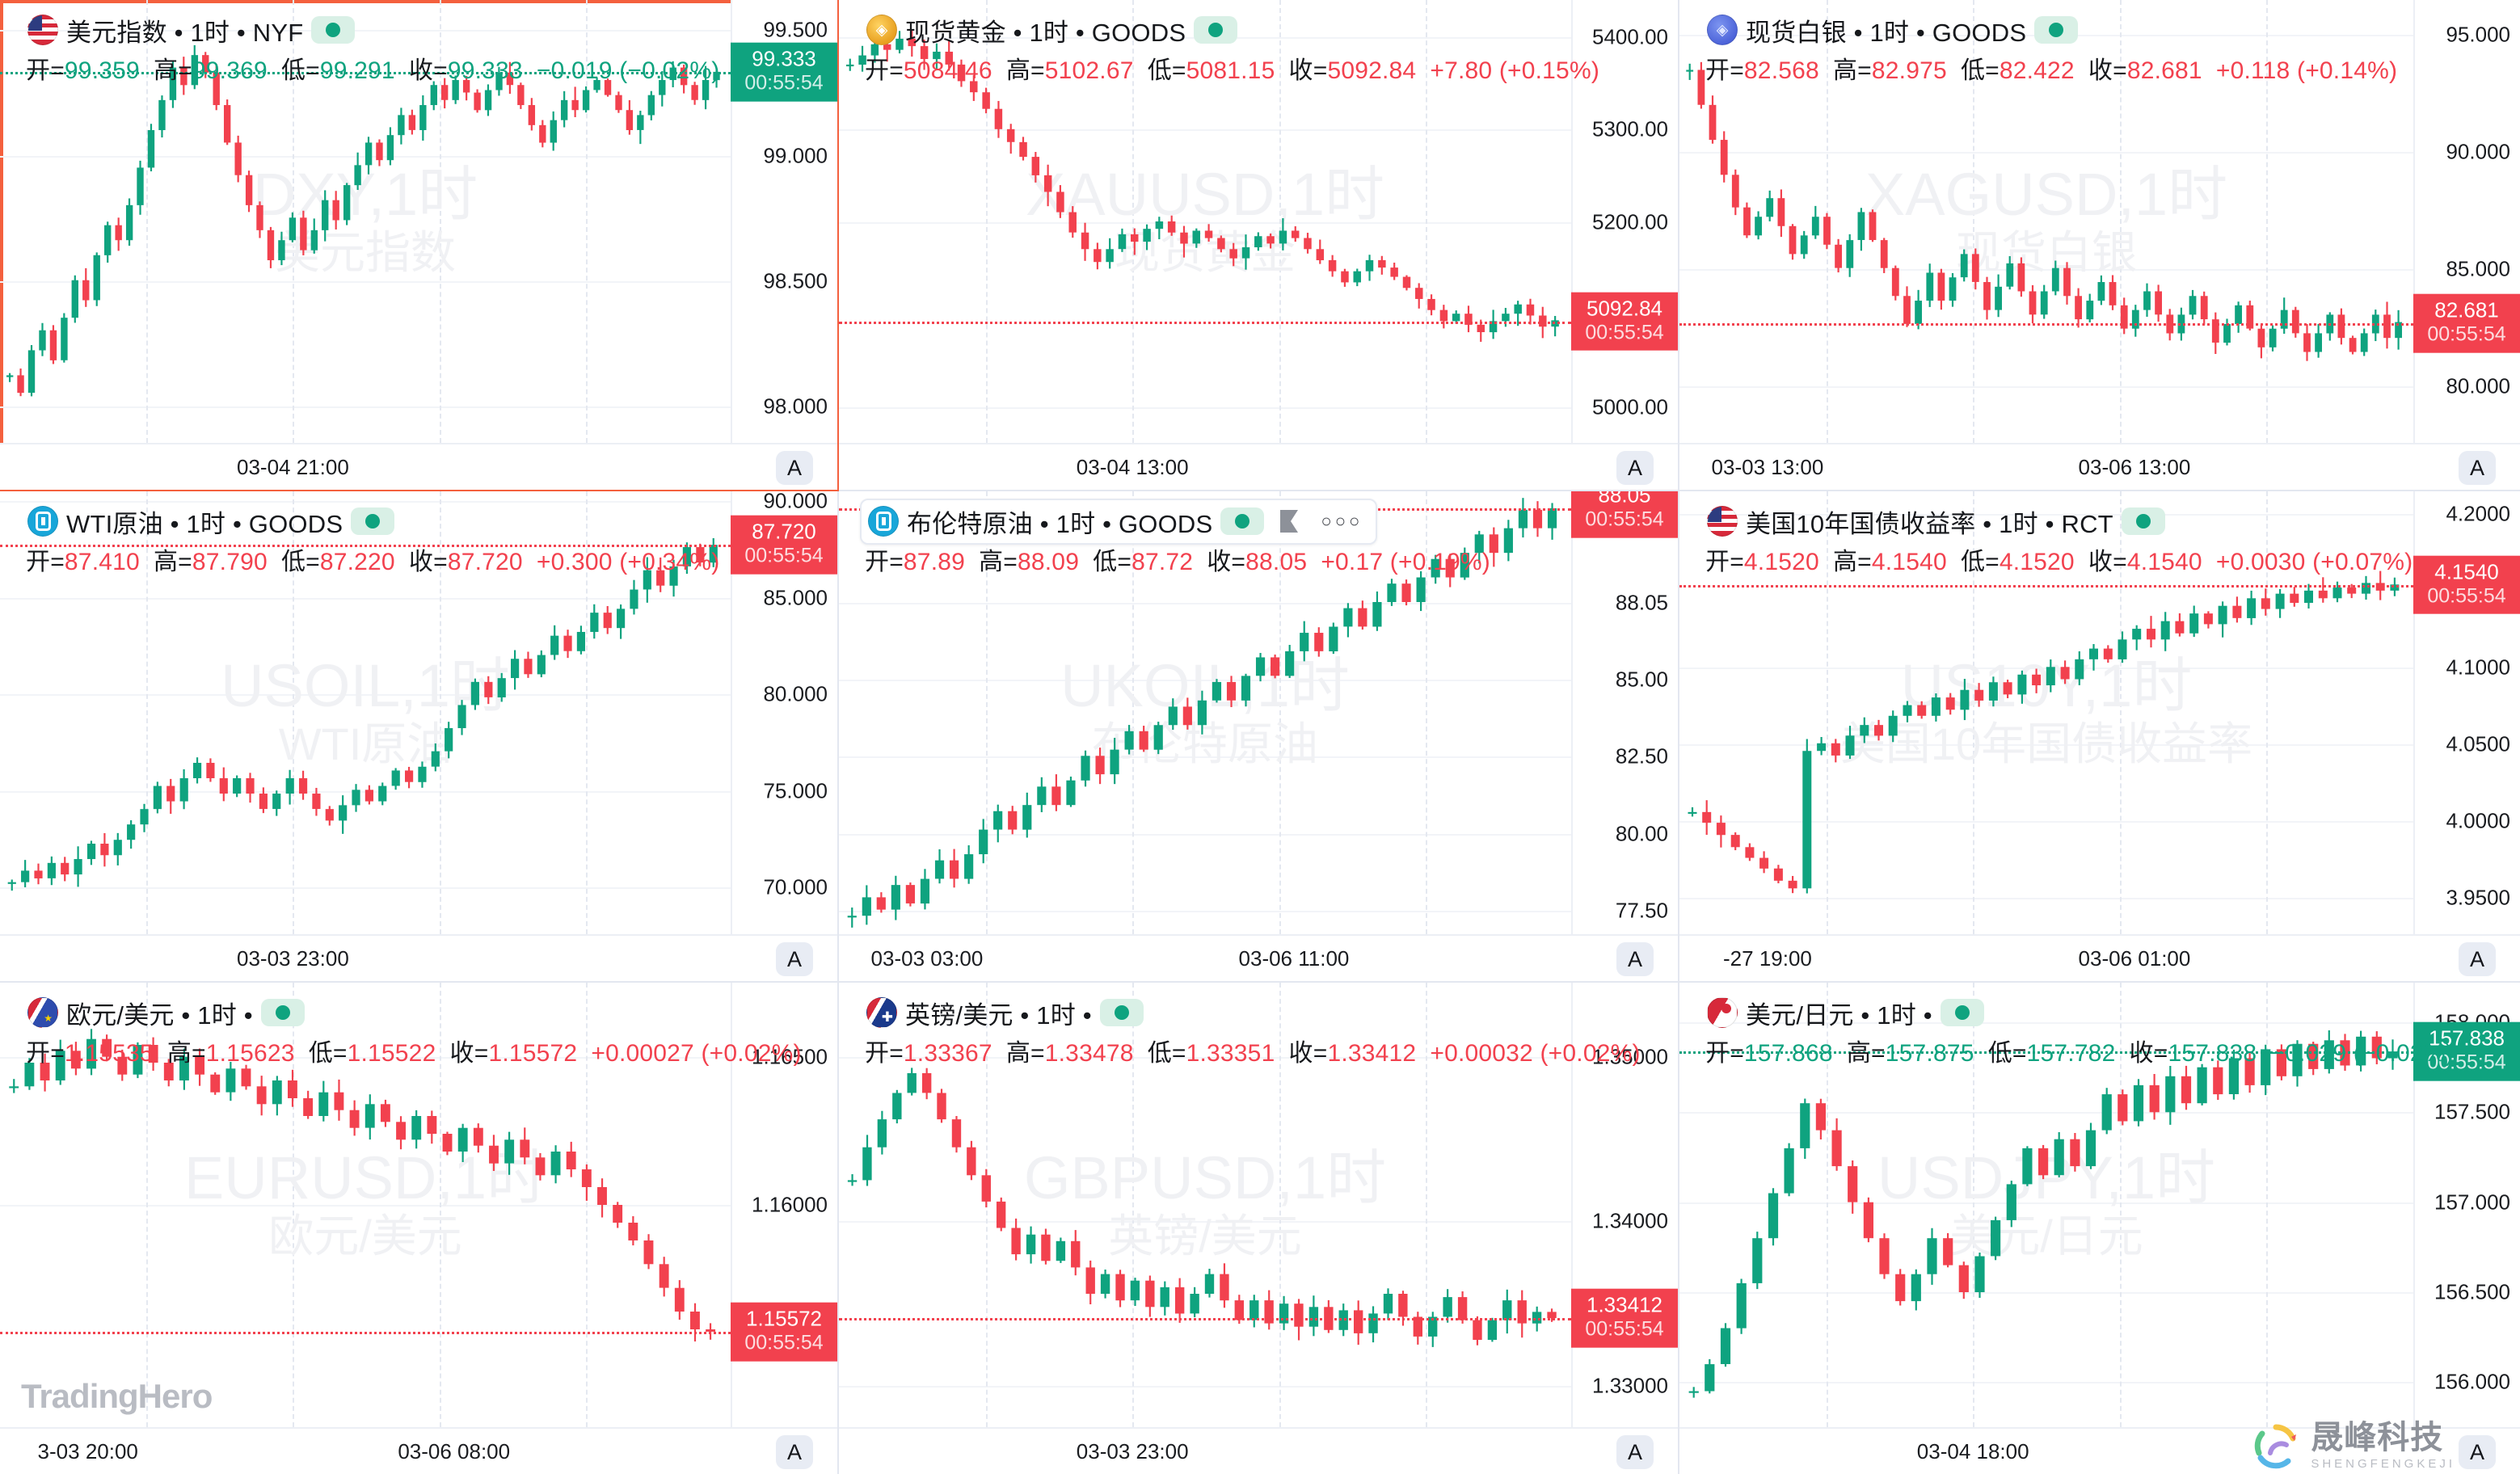 The height and width of the screenshot is (1474, 2520). What do you see at coordinates (2037, 562) in the screenshot?
I see `low-value: 4.1520` at bounding box center [2037, 562].